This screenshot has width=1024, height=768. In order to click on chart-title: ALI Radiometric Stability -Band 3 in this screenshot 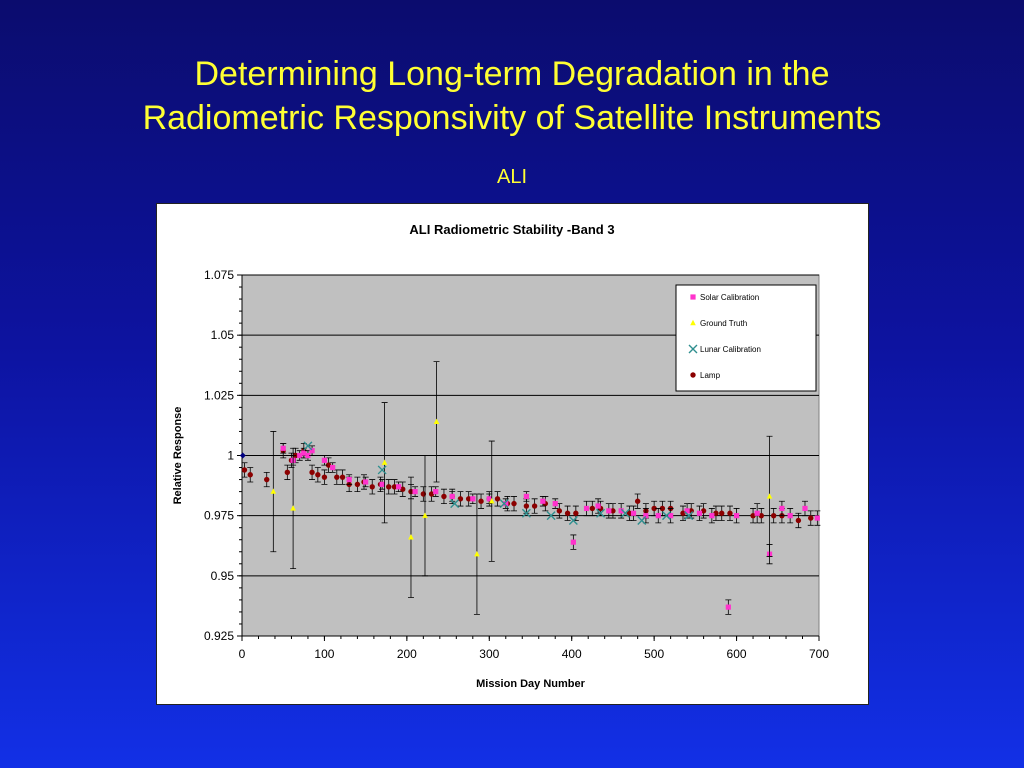, I will do `click(511, 229)`.